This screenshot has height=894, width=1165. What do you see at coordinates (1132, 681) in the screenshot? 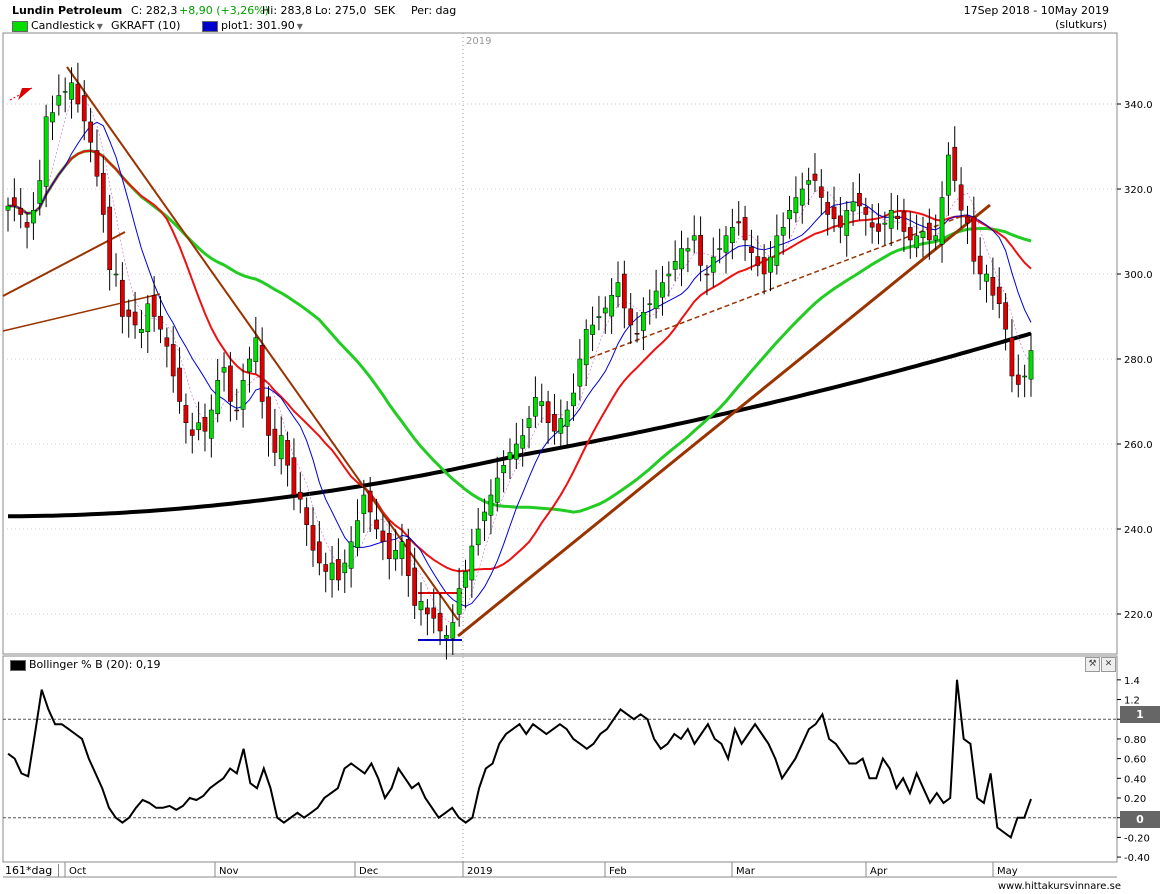
I see `bollinger-tick-label: 1.4` at bounding box center [1132, 681].